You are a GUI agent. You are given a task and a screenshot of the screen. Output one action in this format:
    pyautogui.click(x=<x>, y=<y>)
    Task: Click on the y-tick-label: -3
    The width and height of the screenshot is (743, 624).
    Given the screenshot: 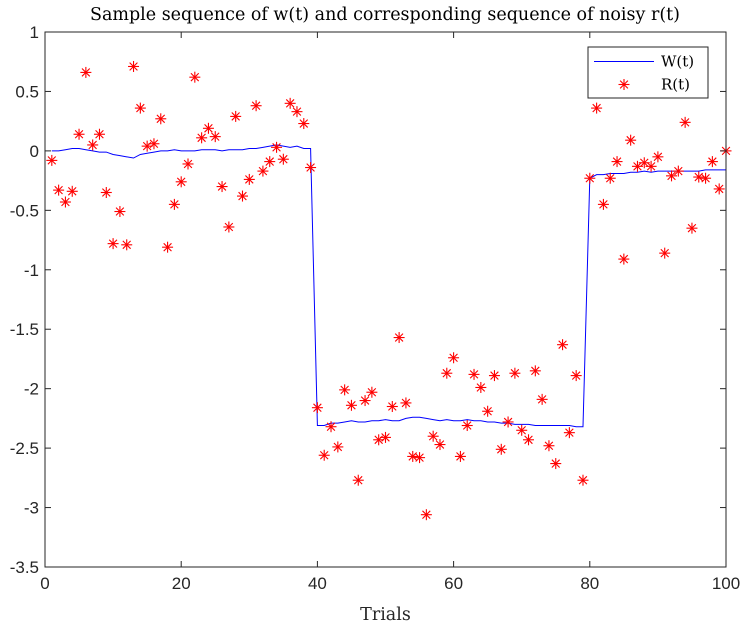 What is the action you would take?
    pyautogui.click(x=31, y=508)
    